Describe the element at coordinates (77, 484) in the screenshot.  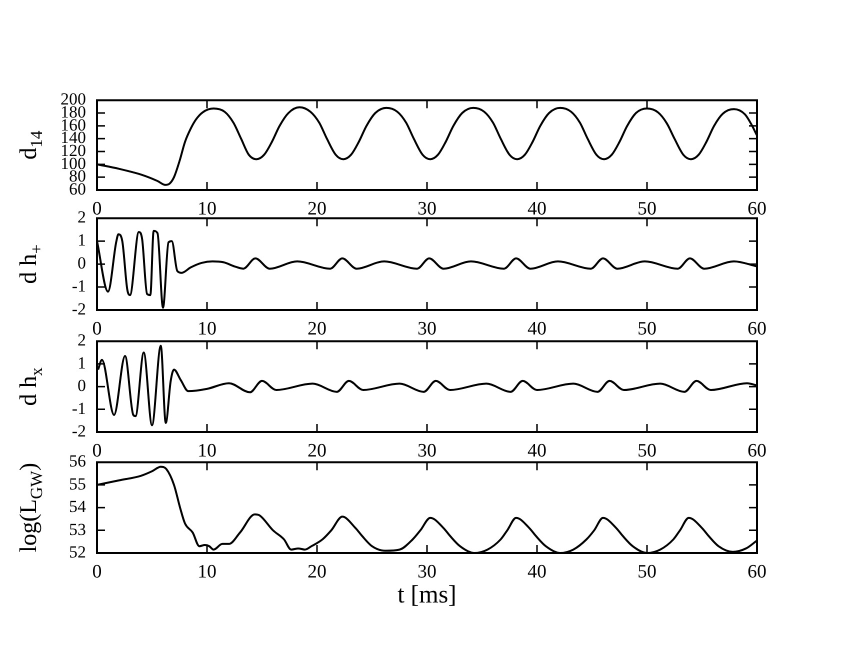
I see `y-tick-label: 55` at that location.